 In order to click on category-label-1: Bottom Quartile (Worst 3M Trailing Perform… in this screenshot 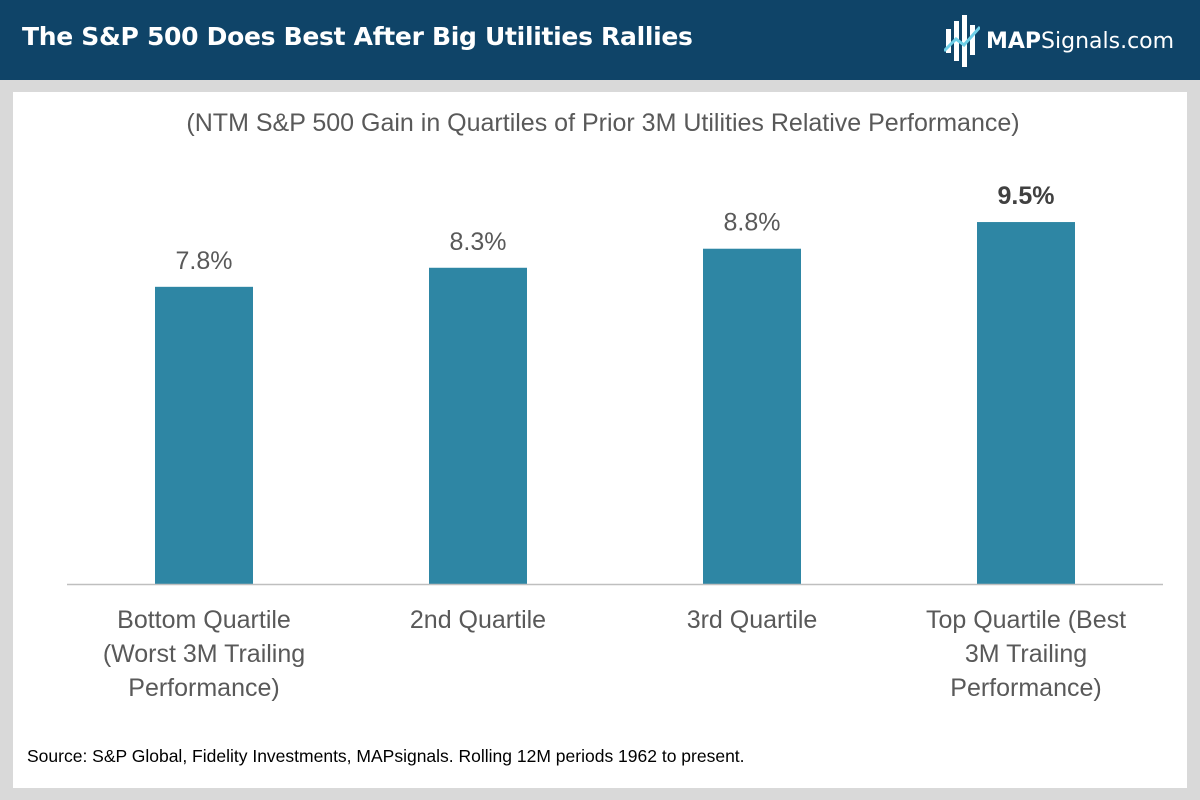, I will do `click(204, 654)`.